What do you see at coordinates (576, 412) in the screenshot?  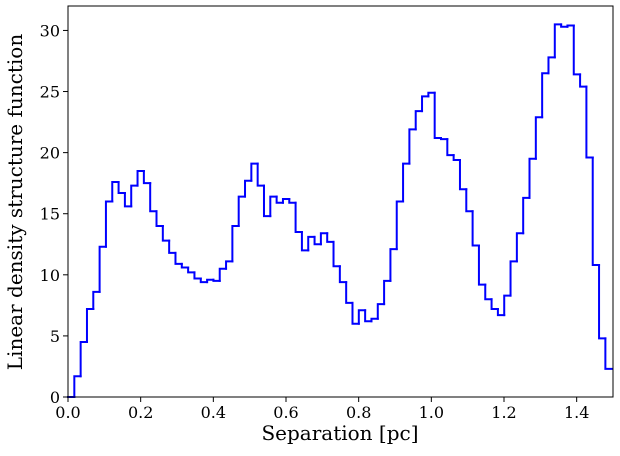 I see `x-tick-label: 1.4` at bounding box center [576, 412].